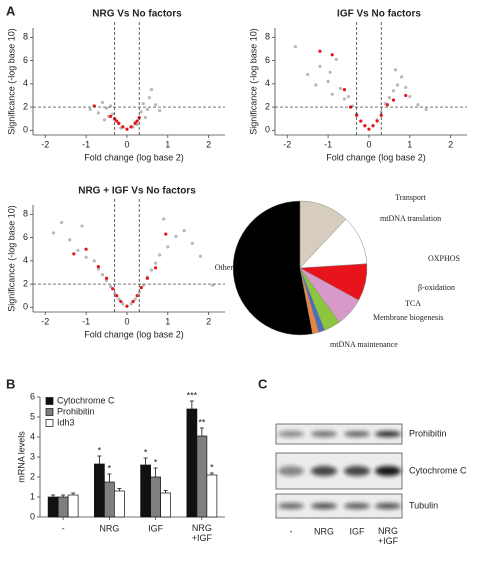  Describe the element at coordinates (25, 283) in the screenshot. I see `y-tick-label: 2` at that location.